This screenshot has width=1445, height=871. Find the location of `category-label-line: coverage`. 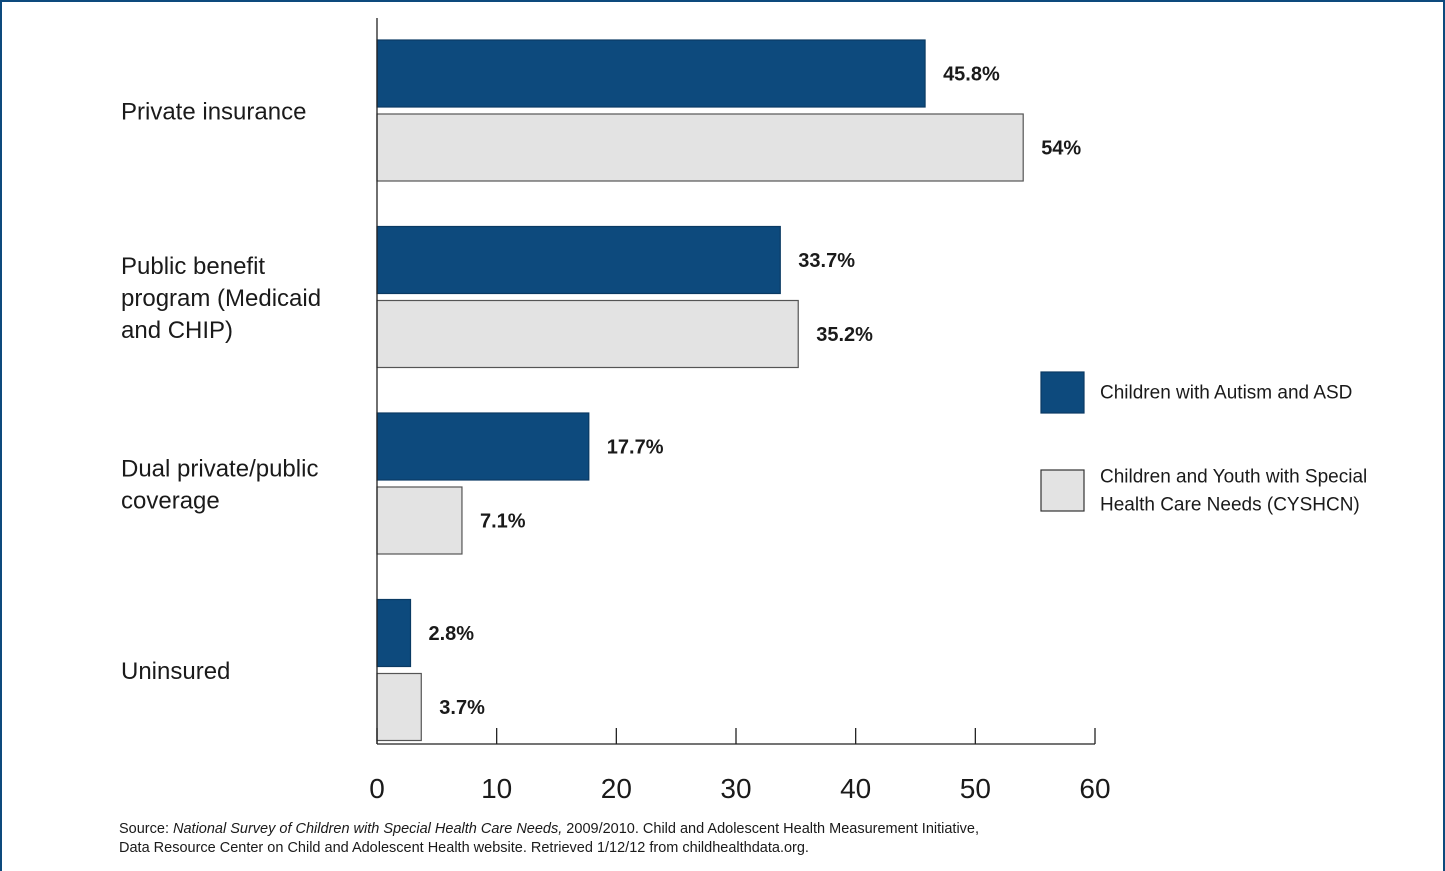

category-label-line: coverage is located at coordinates (170, 501).